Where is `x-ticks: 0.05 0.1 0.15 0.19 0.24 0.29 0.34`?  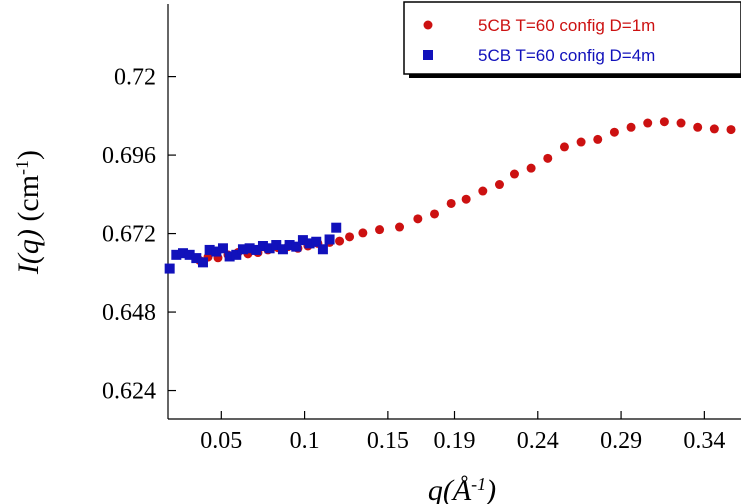 x-ticks: 0.05 0.1 0.15 0.19 0.24 0.29 0.34 is located at coordinates (462, 432).